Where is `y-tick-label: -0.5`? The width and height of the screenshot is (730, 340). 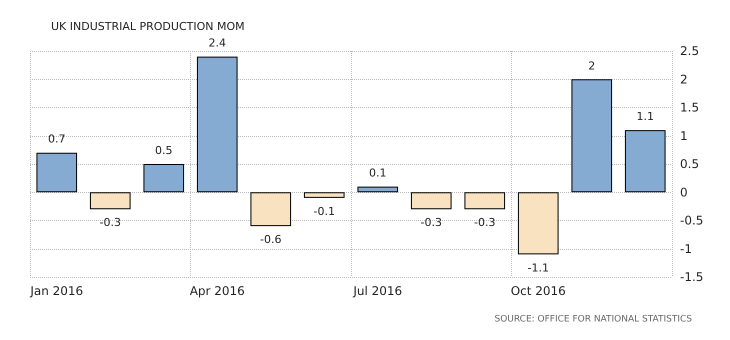
y-tick-label: -0.5 is located at coordinates (692, 221).